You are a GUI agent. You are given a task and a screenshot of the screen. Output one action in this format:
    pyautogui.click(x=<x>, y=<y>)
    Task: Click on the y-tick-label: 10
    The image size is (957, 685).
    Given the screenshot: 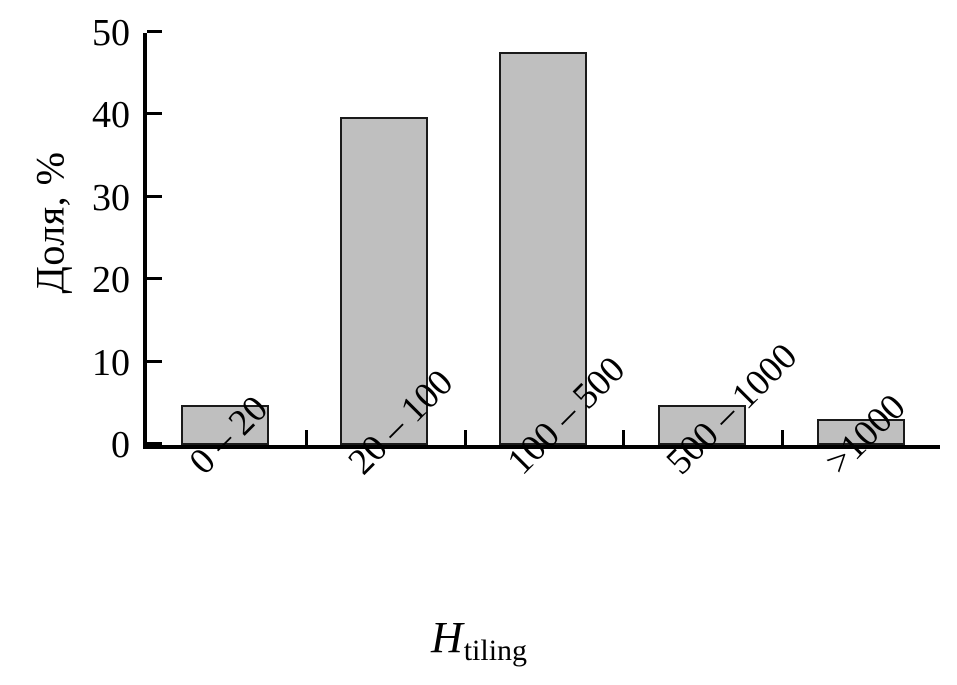 What is the action you would take?
    pyautogui.click(x=111, y=362)
    